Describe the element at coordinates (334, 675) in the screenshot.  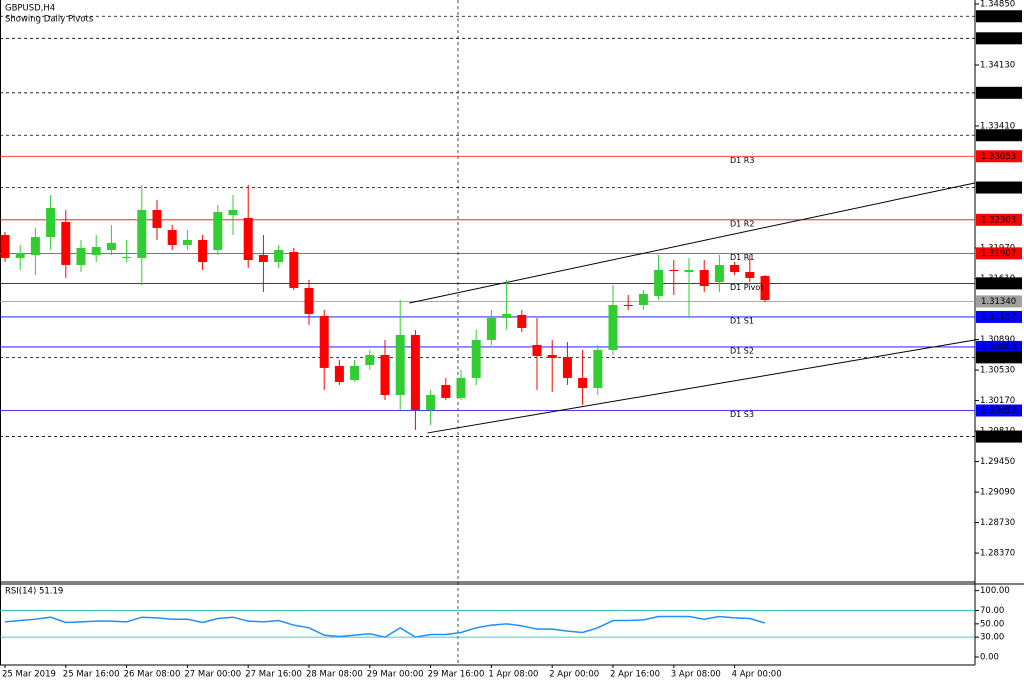
I see `x-tick-label: 28 Mar 08:00` at that location.